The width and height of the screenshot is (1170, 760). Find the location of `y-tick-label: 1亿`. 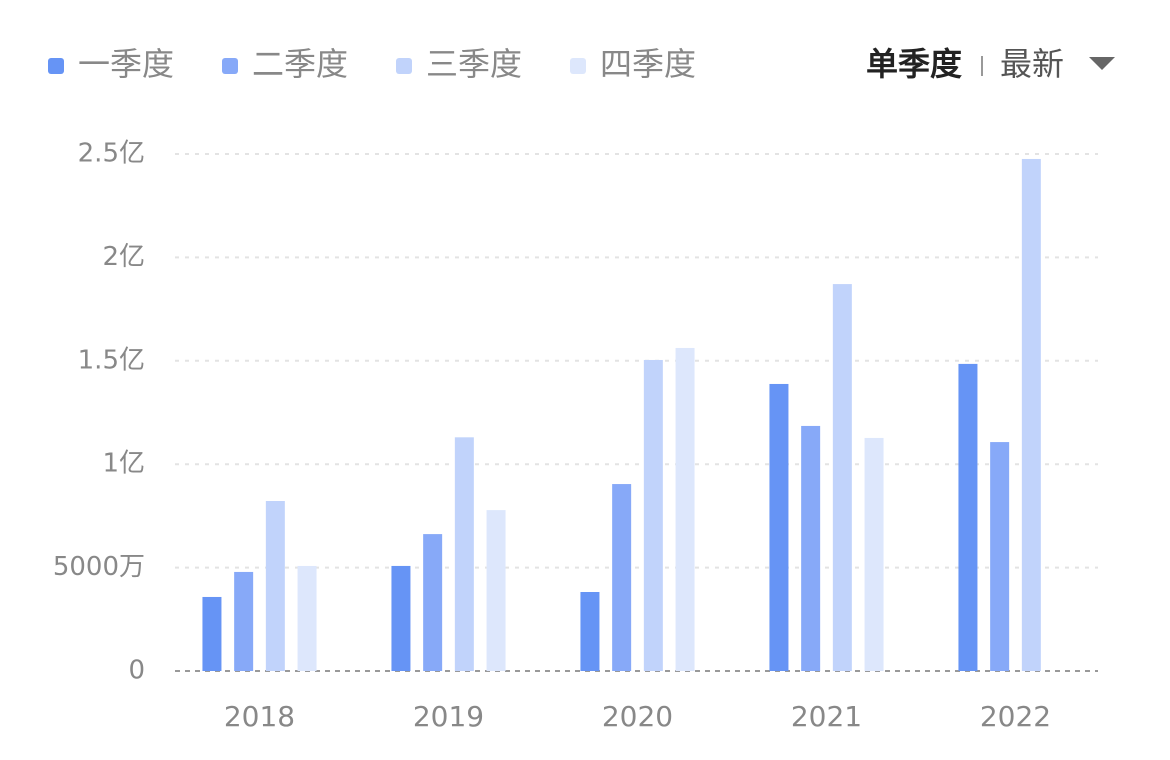

y-tick-label: 1亿 is located at coordinates (123, 464).